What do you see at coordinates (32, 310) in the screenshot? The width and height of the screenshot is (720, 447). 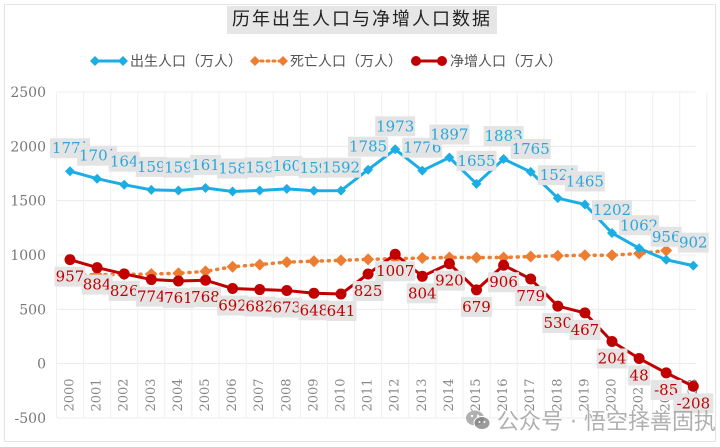 I see `y-tick-label: 500` at bounding box center [32, 310].